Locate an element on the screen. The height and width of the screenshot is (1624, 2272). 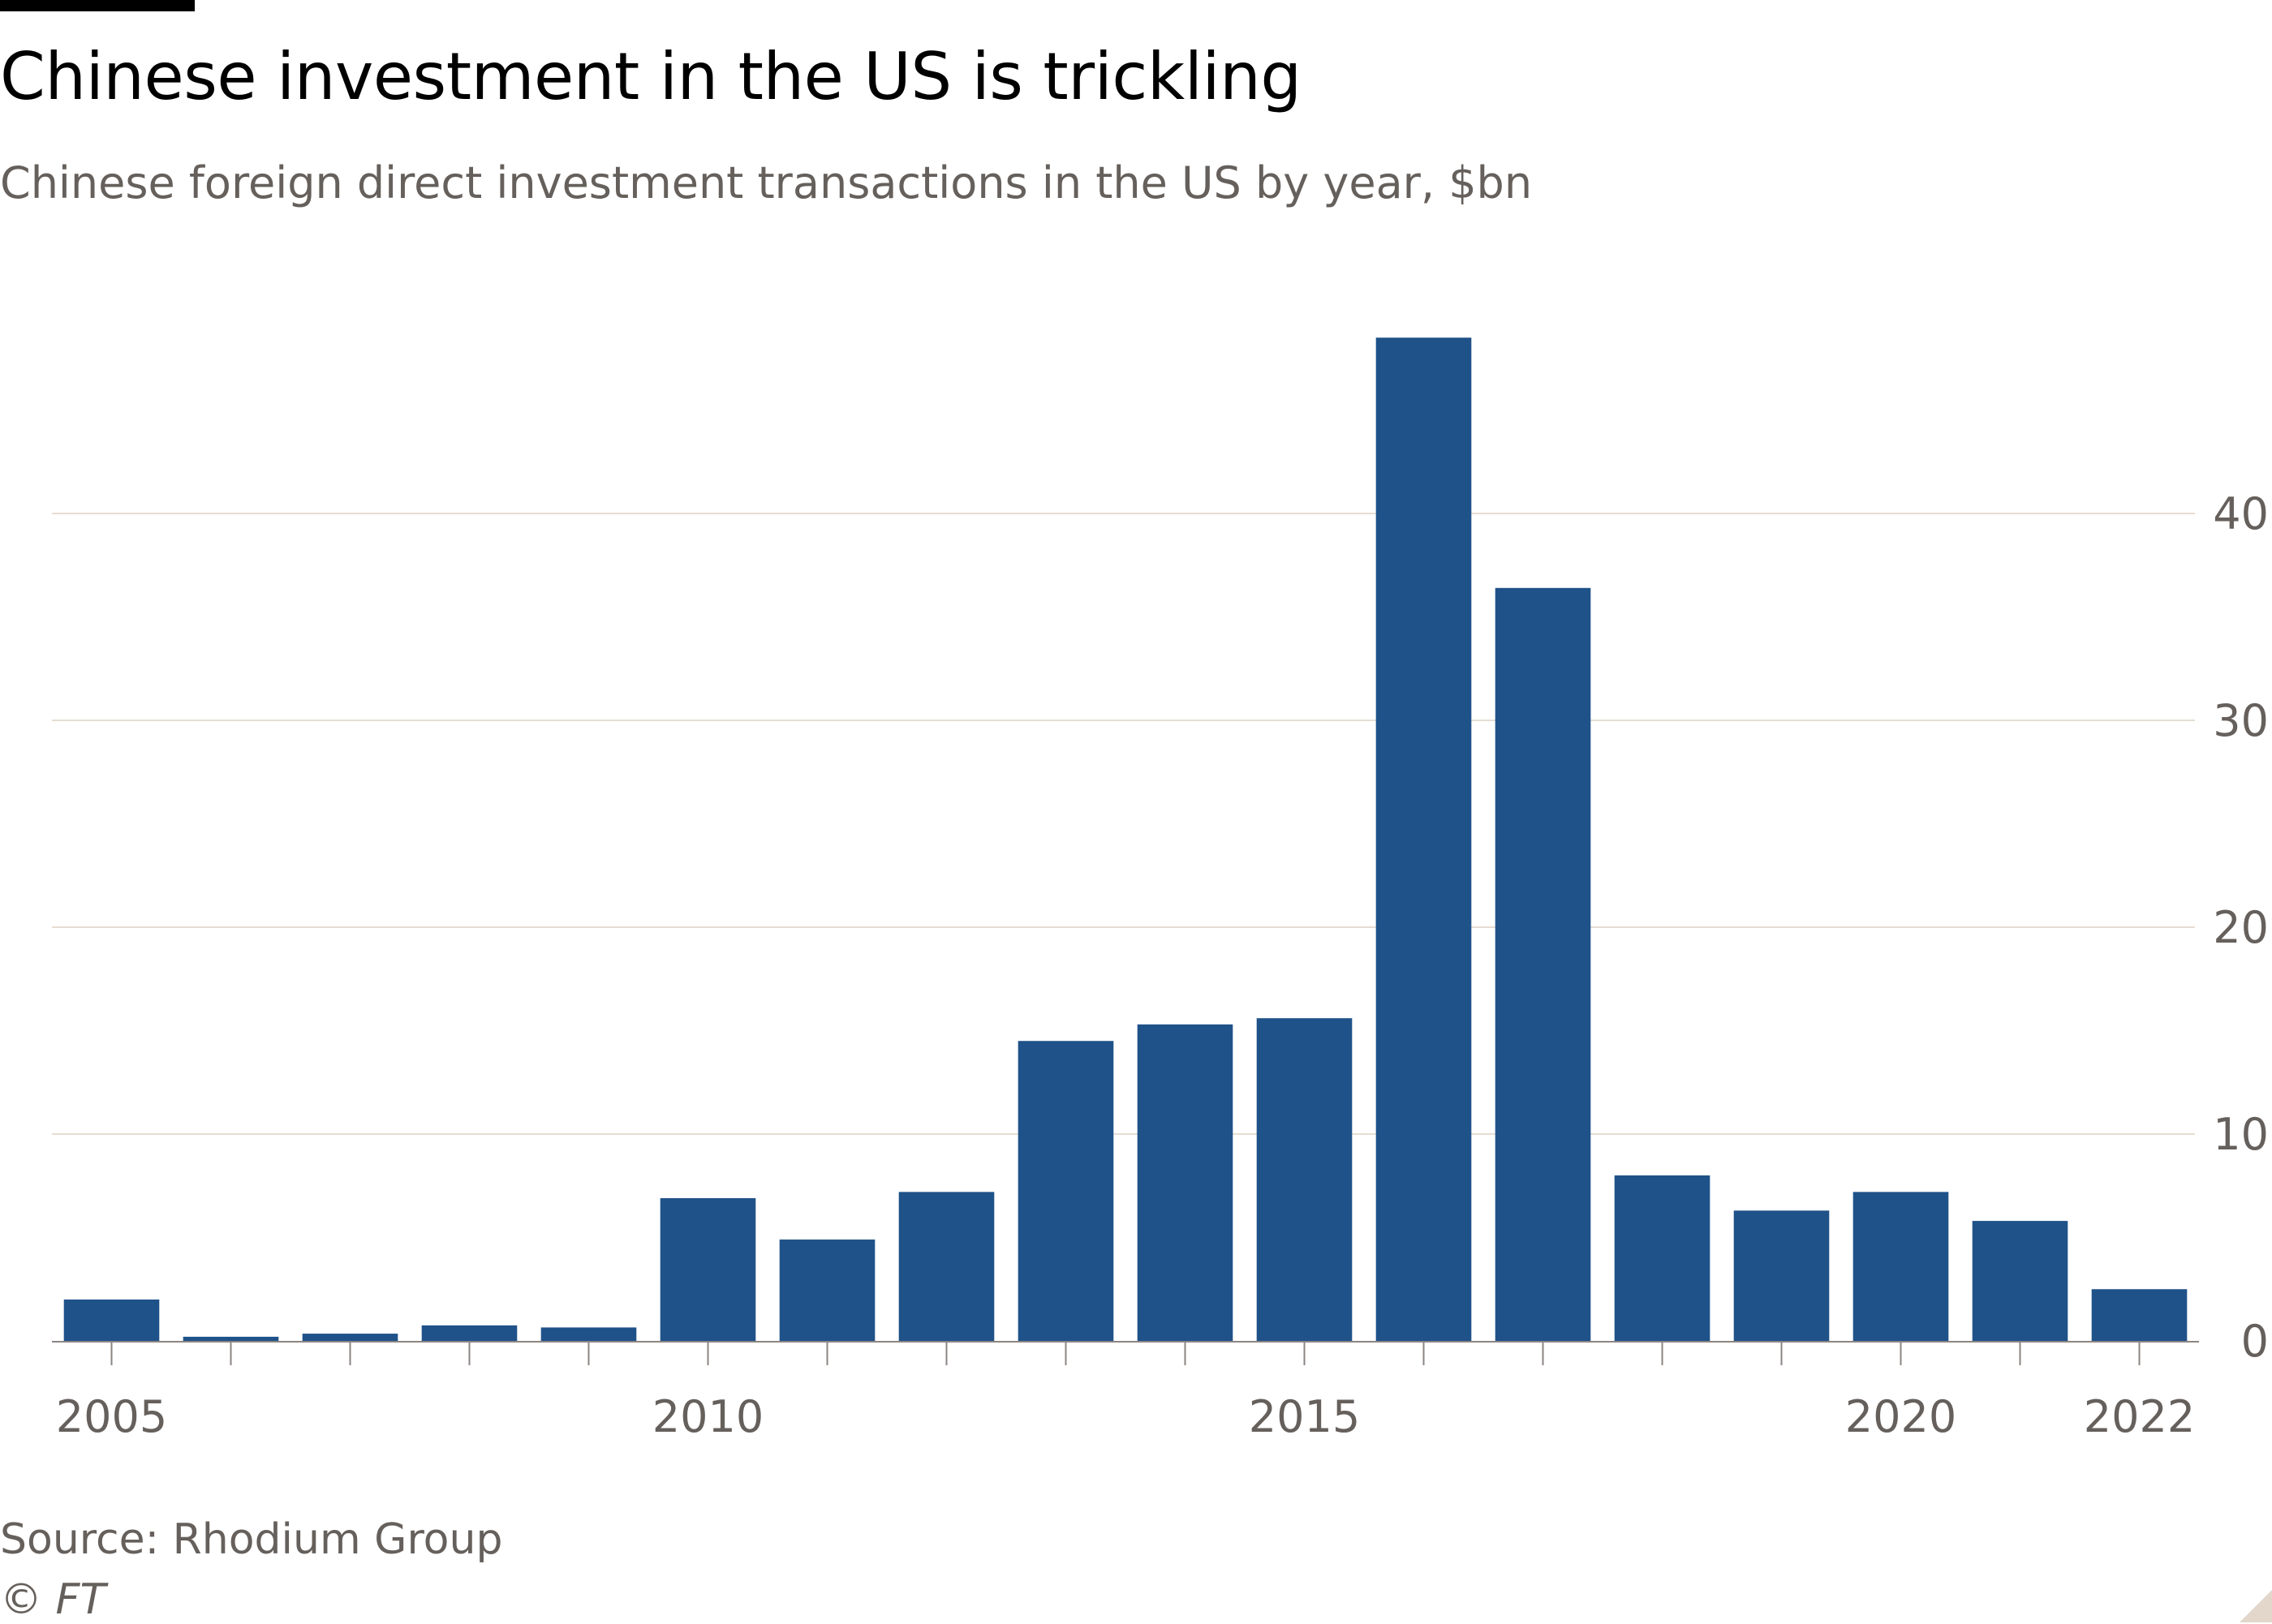
y-tick-label: 10 is located at coordinates (2241, 1134).